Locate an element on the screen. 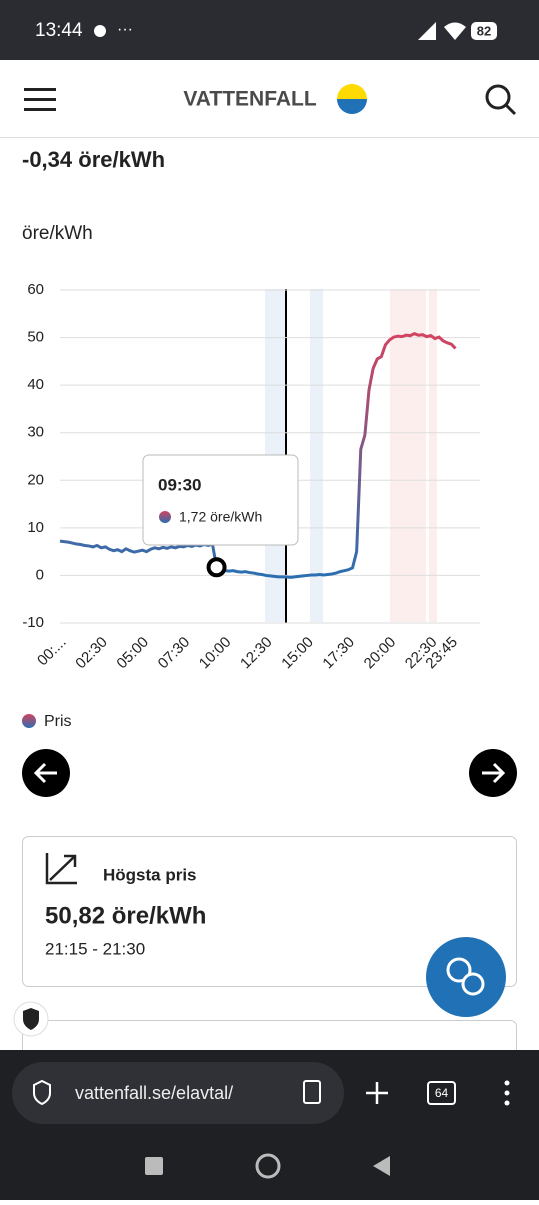 The height and width of the screenshot is (1205, 539). y-tick-label: 0 is located at coordinates (40, 574).